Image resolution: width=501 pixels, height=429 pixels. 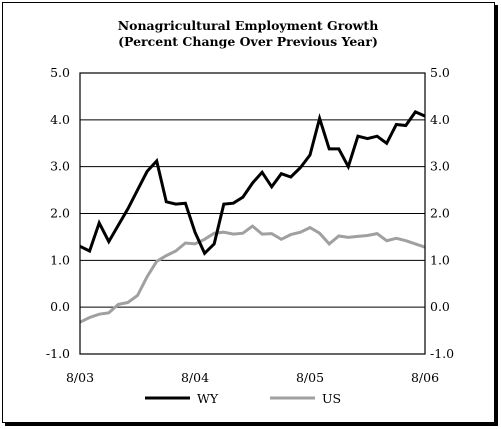 What do you see at coordinates (248, 25) in the screenshot?
I see `chart-title: Nonagricultural Employment Growth` at bounding box center [248, 25].